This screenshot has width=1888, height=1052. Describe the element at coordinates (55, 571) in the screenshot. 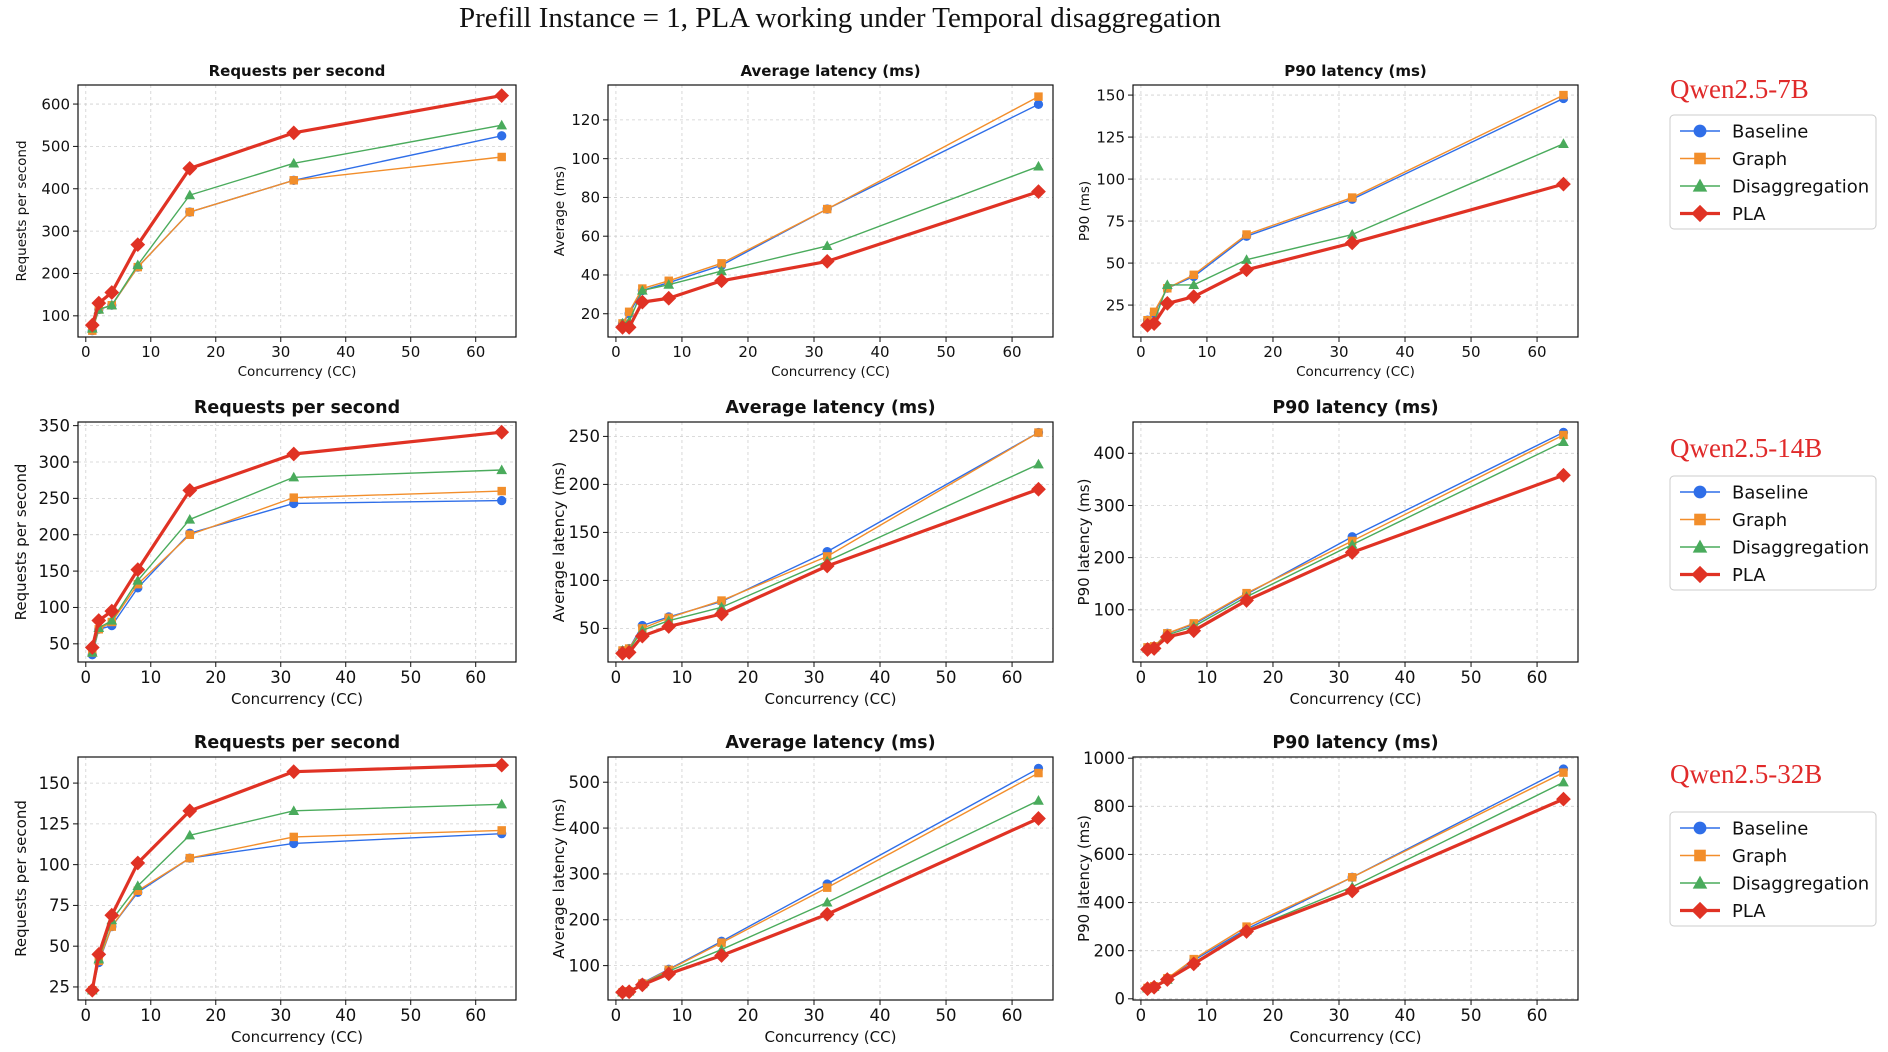

I see `y-tick-label: 150` at that location.